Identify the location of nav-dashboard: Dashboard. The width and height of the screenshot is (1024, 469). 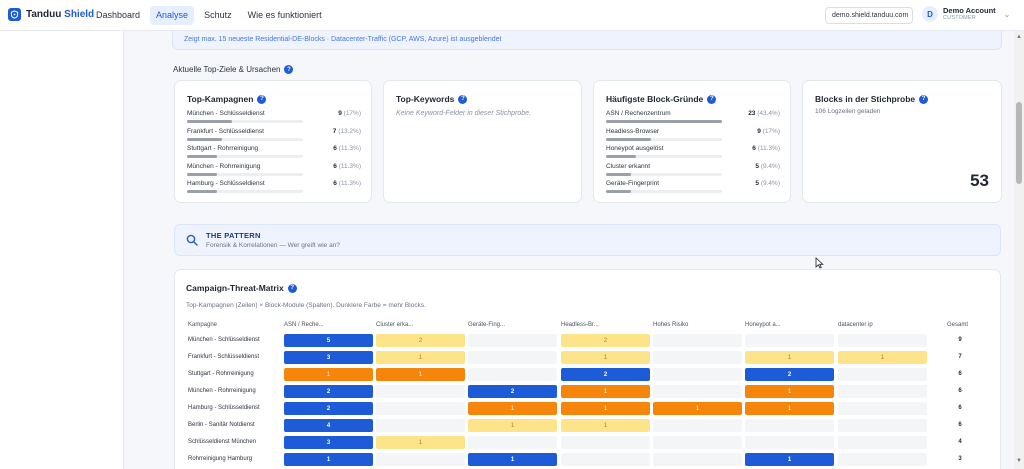
(118, 15).